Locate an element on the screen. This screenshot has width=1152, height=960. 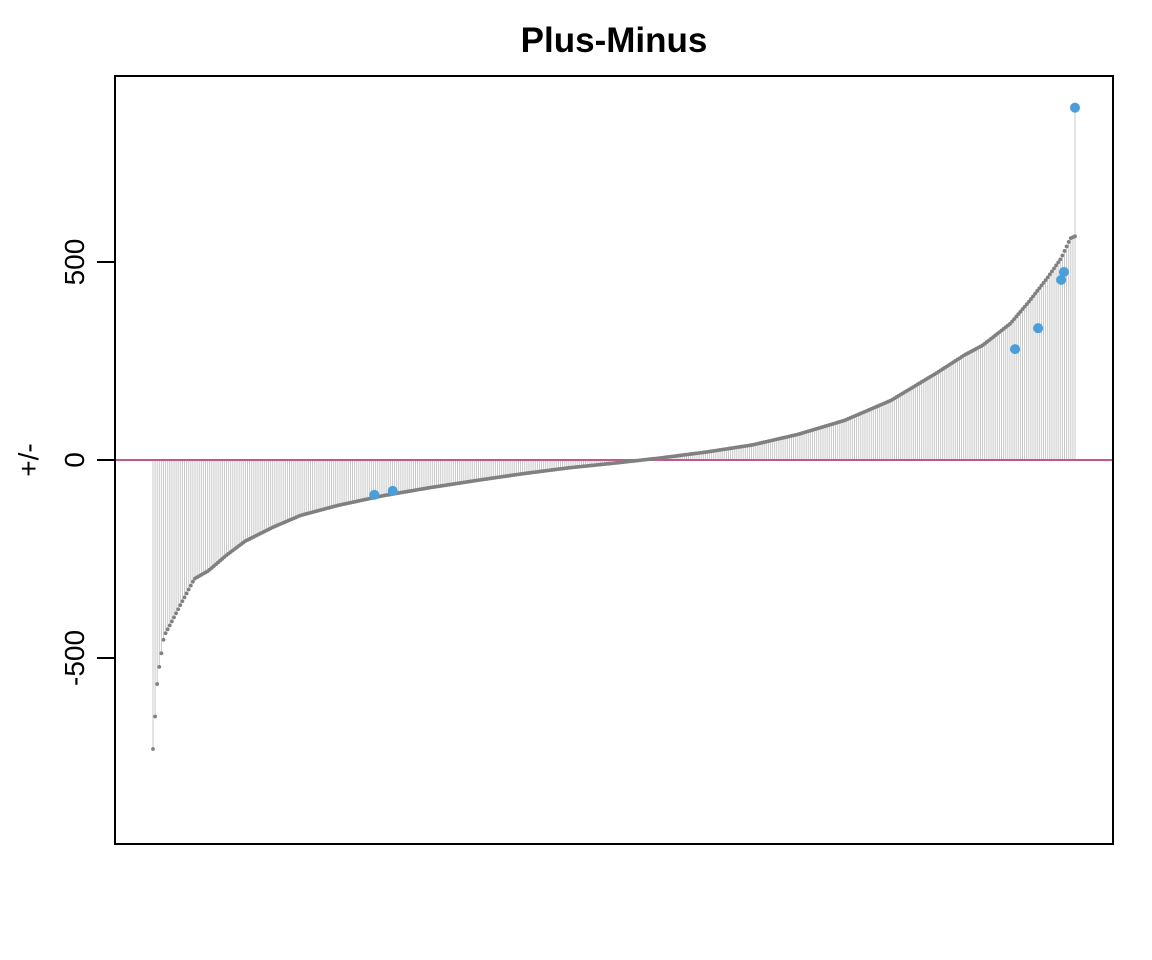
y-axis: -500 0 500 is located at coordinates (87, 462).